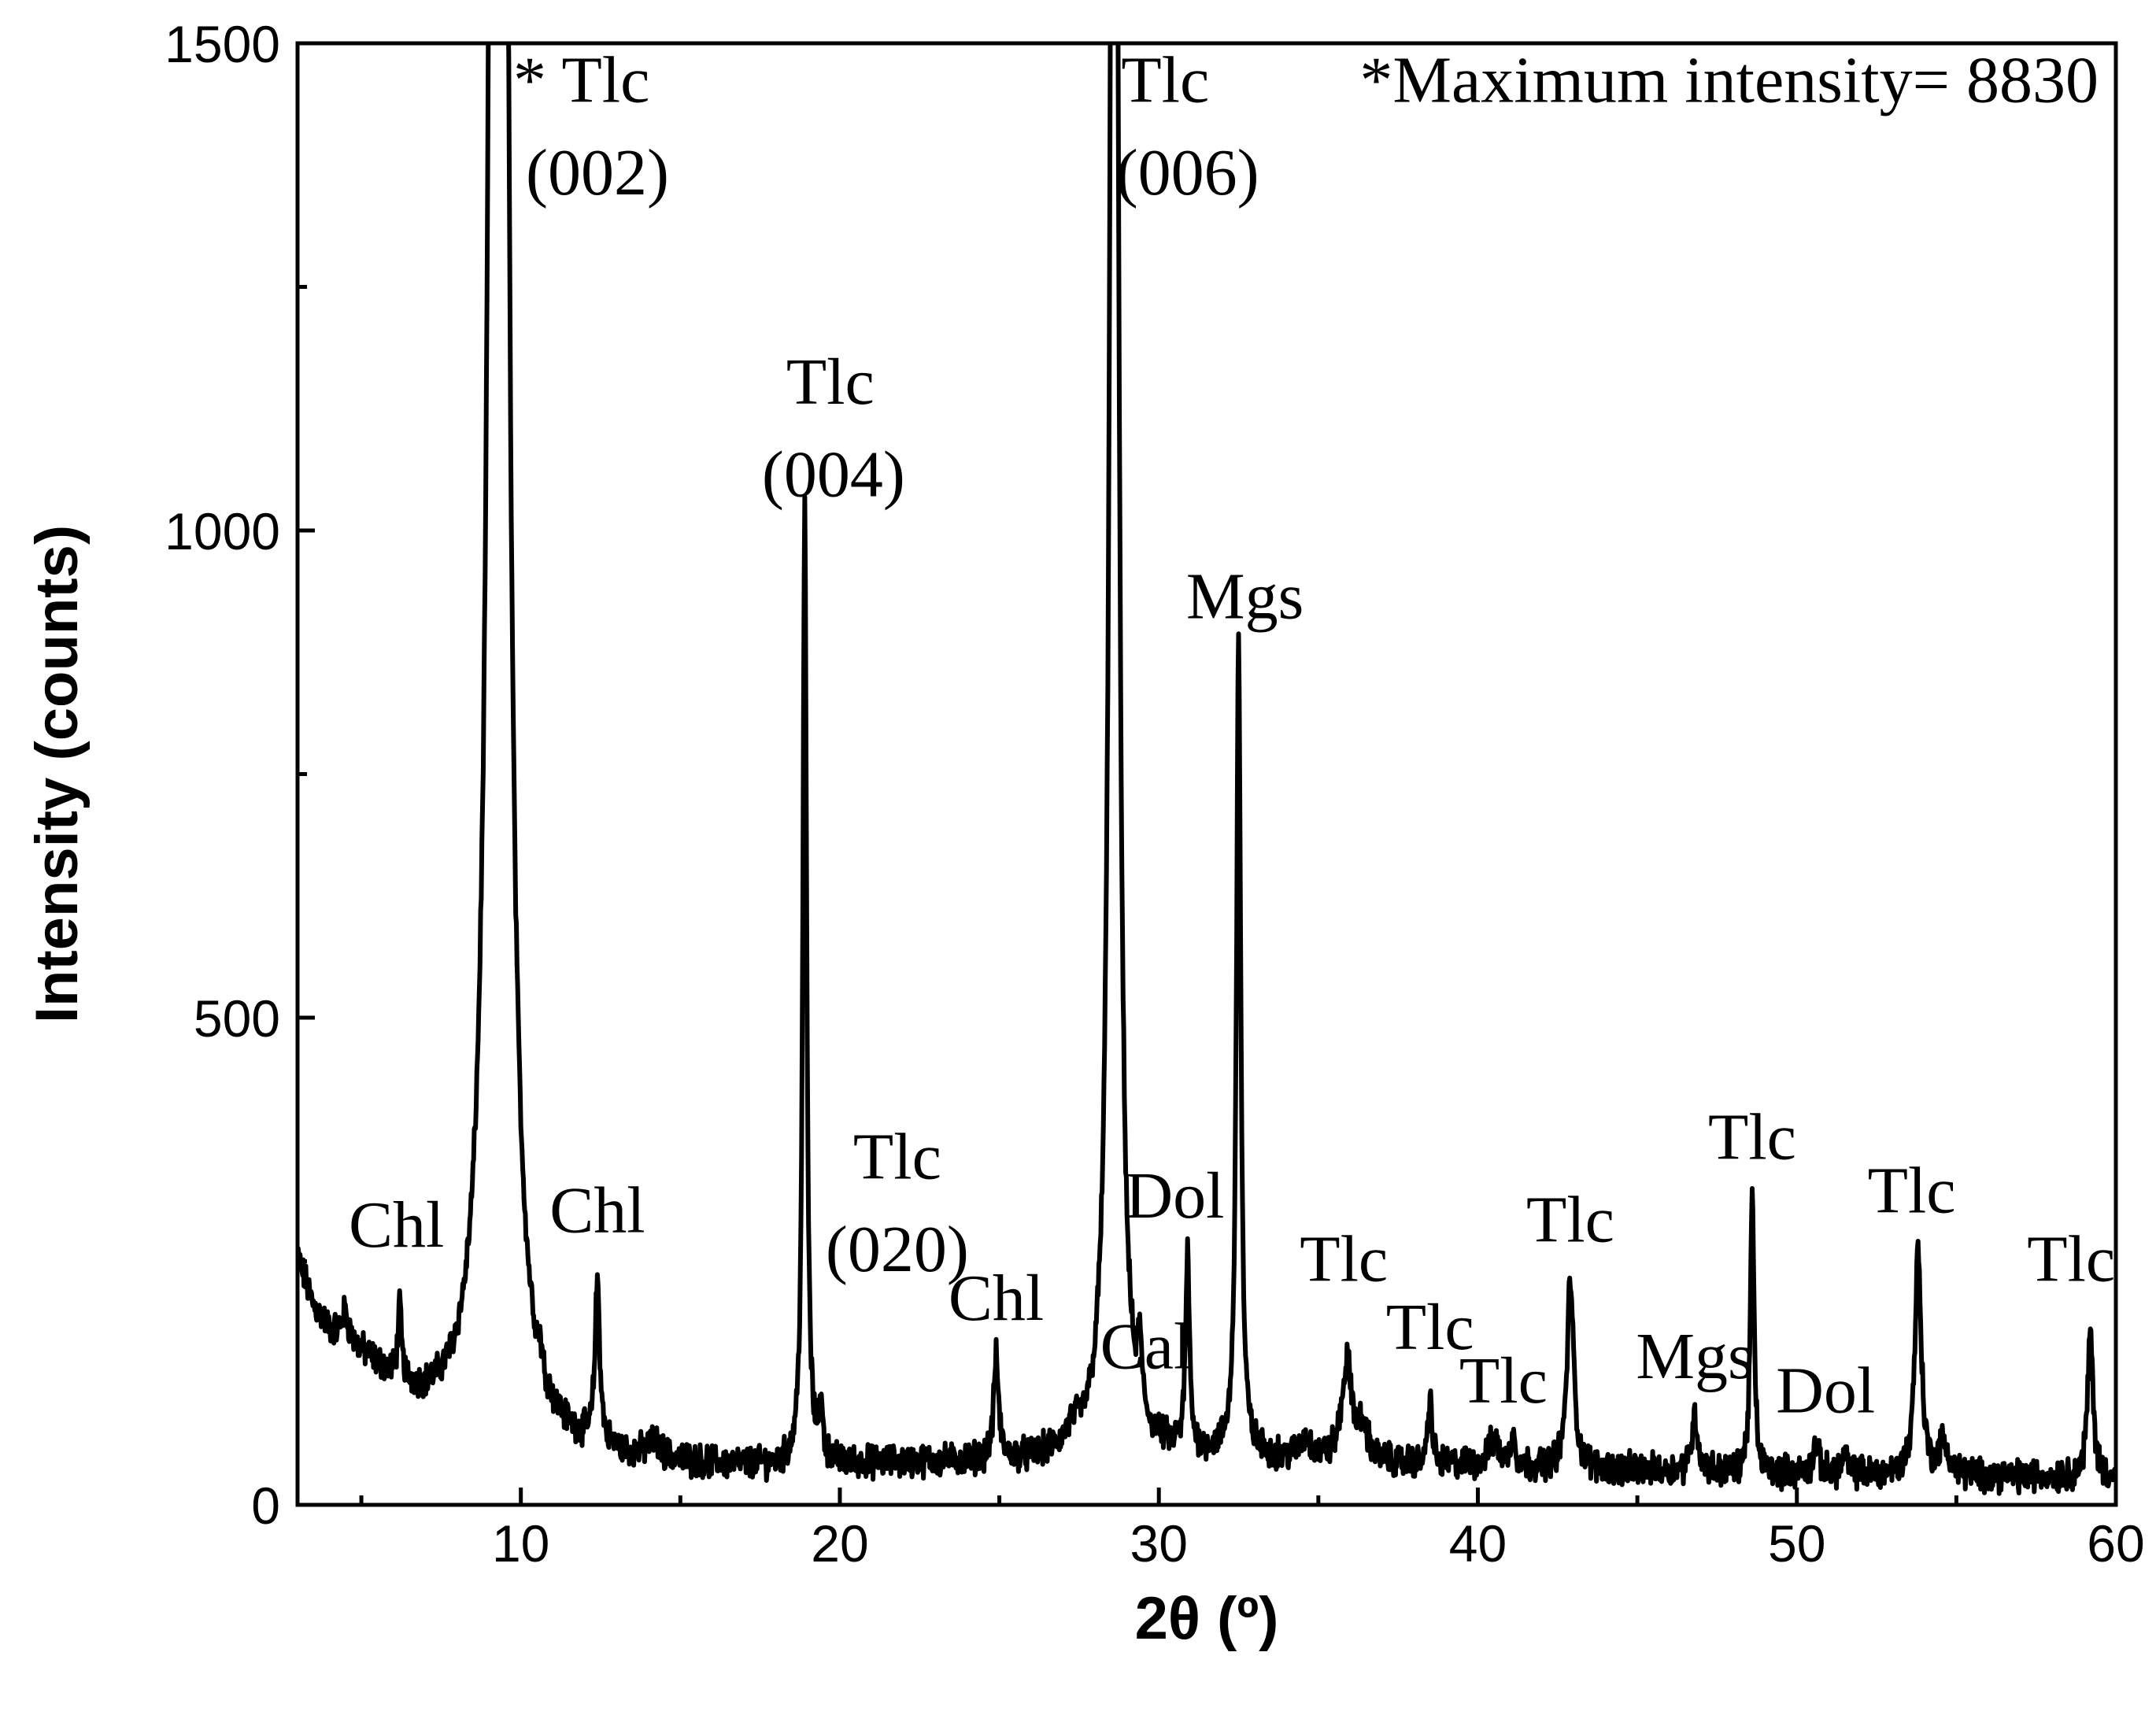 The height and width of the screenshot is (1715, 2156). What do you see at coordinates (1478, 1544) in the screenshot?
I see `x-tick-label: 40` at bounding box center [1478, 1544].